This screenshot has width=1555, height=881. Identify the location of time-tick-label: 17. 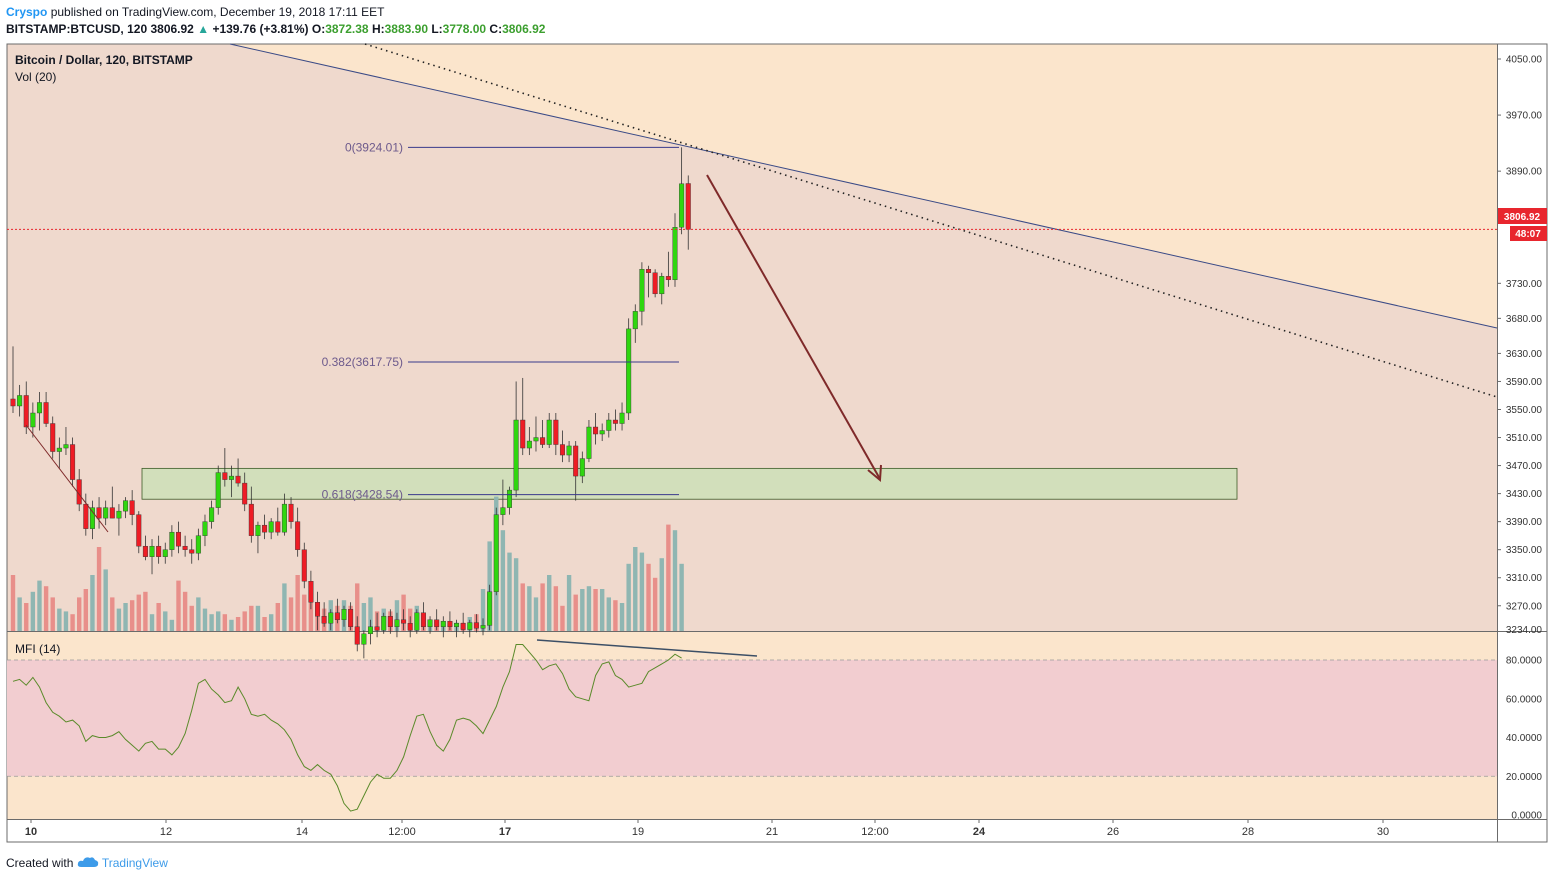
(505, 832).